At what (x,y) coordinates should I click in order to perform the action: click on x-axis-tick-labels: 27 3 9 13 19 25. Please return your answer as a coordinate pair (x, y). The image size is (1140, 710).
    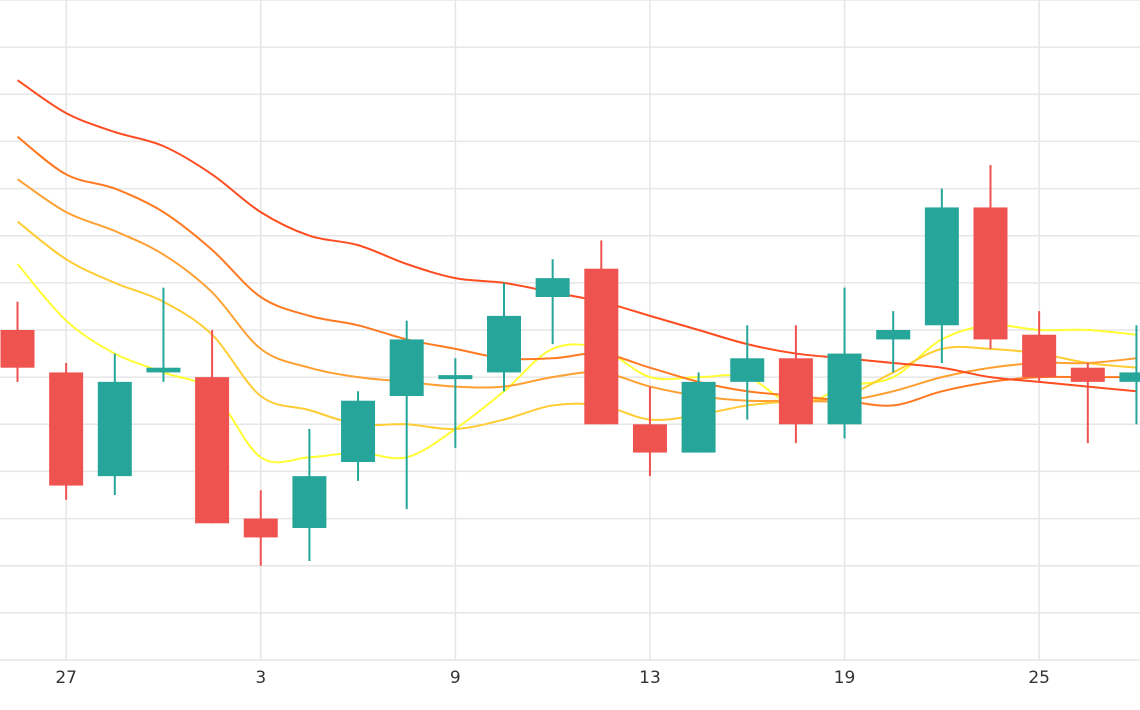
    Looking at the image, I should click on (552, 678).